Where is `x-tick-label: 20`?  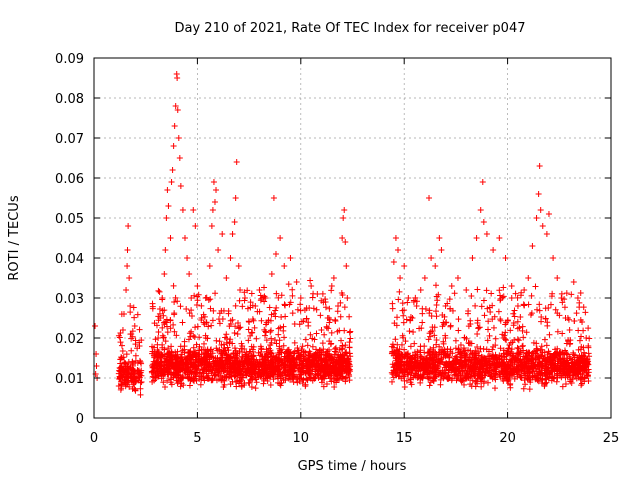 x-tick-label: 20 is located at coordinates (507, 438).